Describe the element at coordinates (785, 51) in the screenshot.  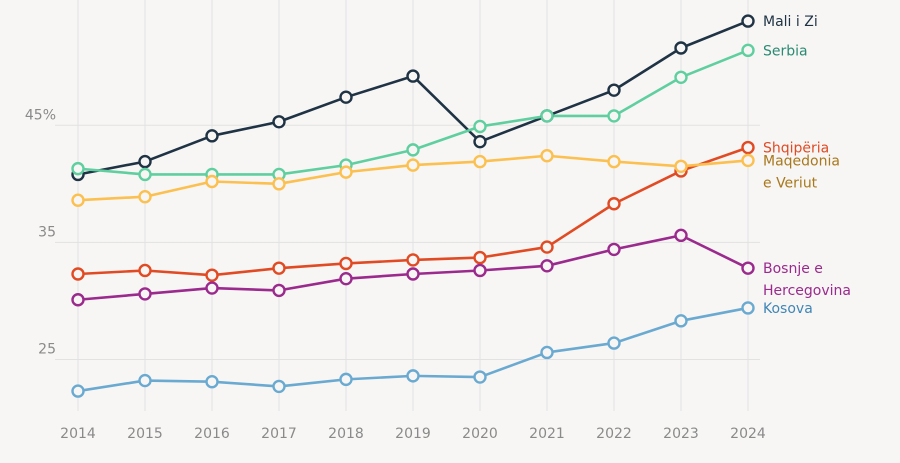
I see `series-label-serbia: Serbia` at that location.